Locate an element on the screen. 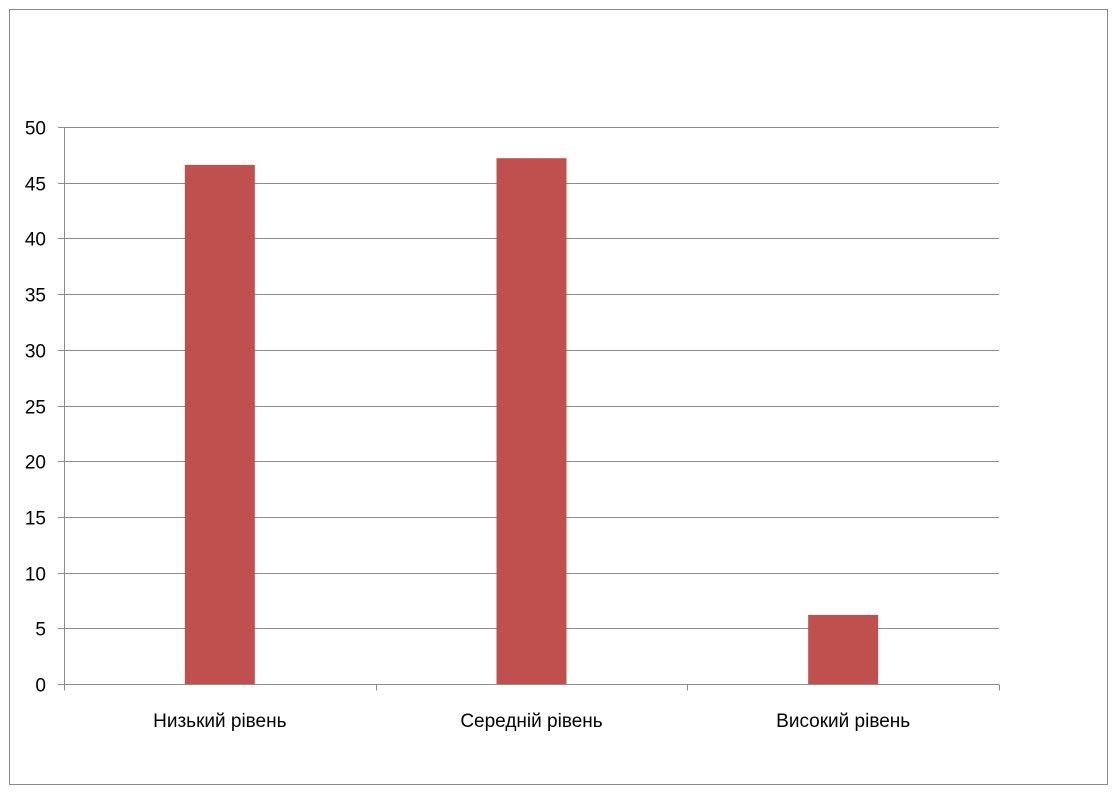 This screenshot has height=794, width=1120. x-category-label: Низький рівень is located at coordinates (219, 721).